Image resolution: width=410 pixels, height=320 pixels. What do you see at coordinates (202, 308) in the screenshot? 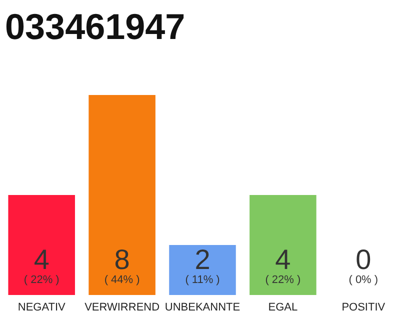
I see `x-tick-label: UNBEKANNTE` at bounding box center [202, 308].